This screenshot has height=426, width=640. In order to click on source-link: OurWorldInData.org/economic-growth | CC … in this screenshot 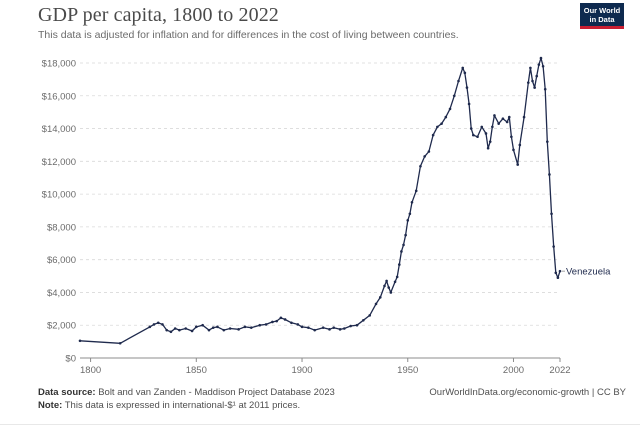, I will do `click(527, 392)`.